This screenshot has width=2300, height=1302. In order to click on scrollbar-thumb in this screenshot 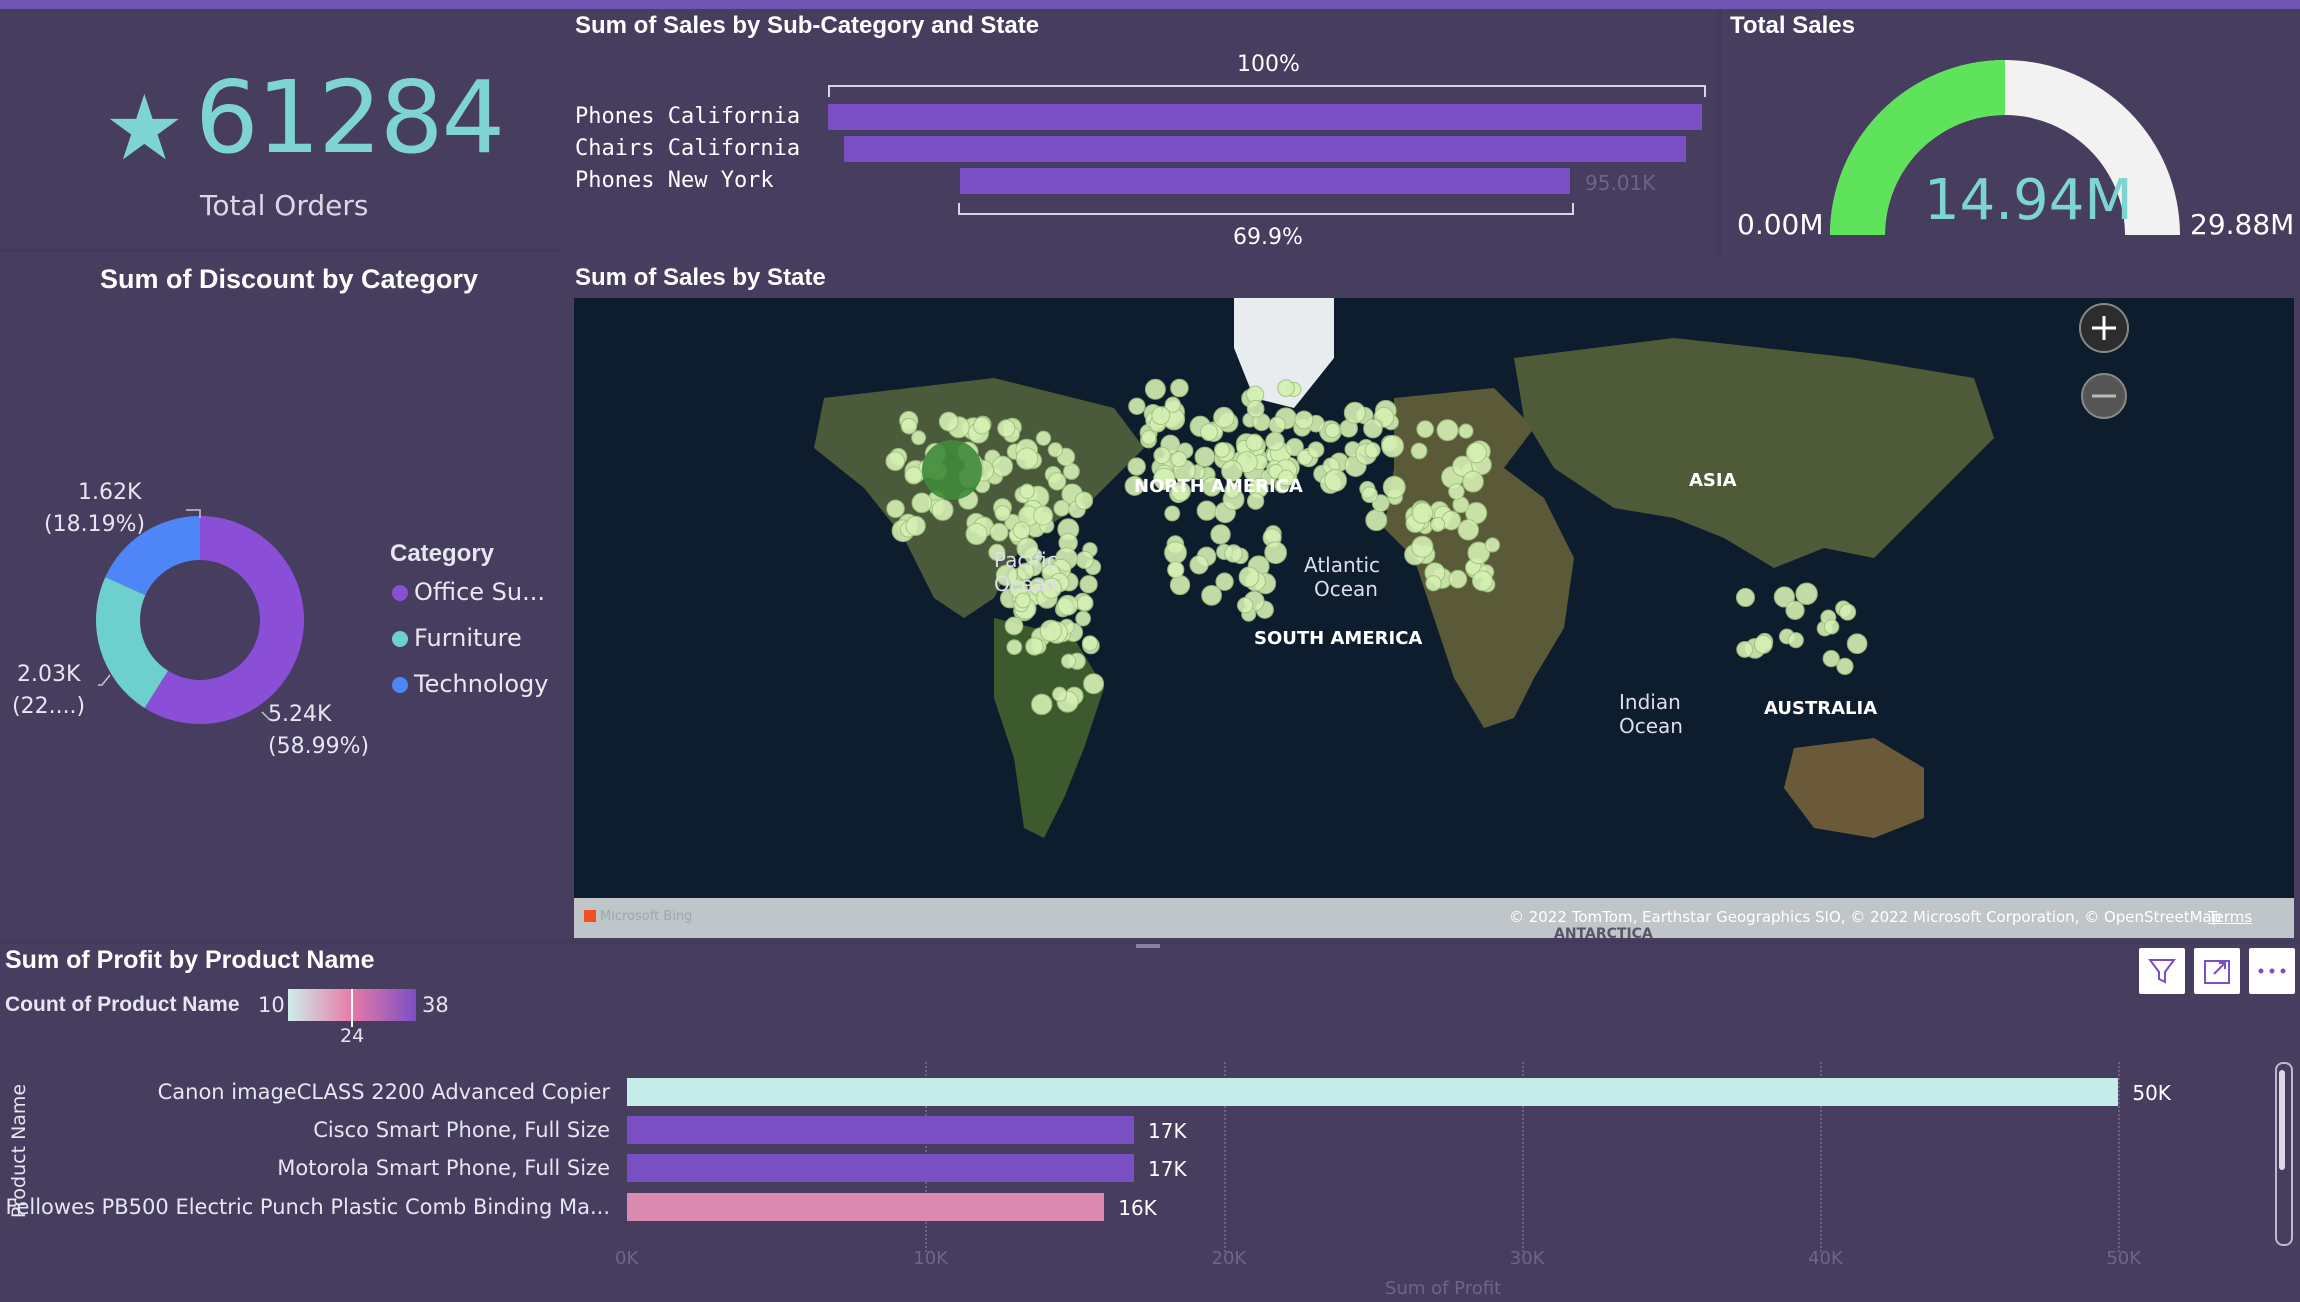, I will do `click(2282, 1120)`.